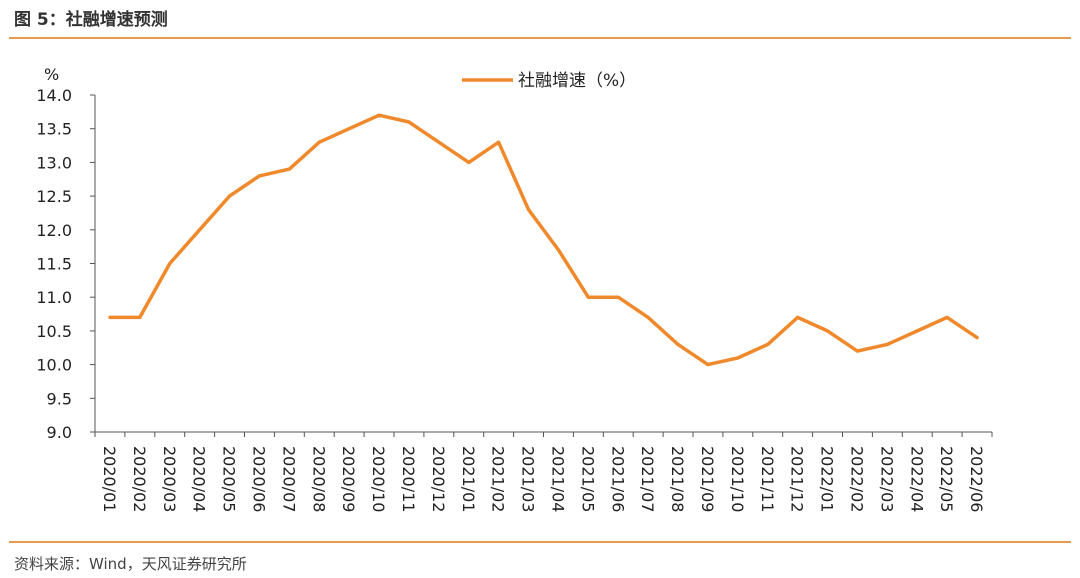  What do you see at coordinates (54, 230) in the screenshot?
I see `y-tick-label: 12.0` at bounding box center [54, 230].